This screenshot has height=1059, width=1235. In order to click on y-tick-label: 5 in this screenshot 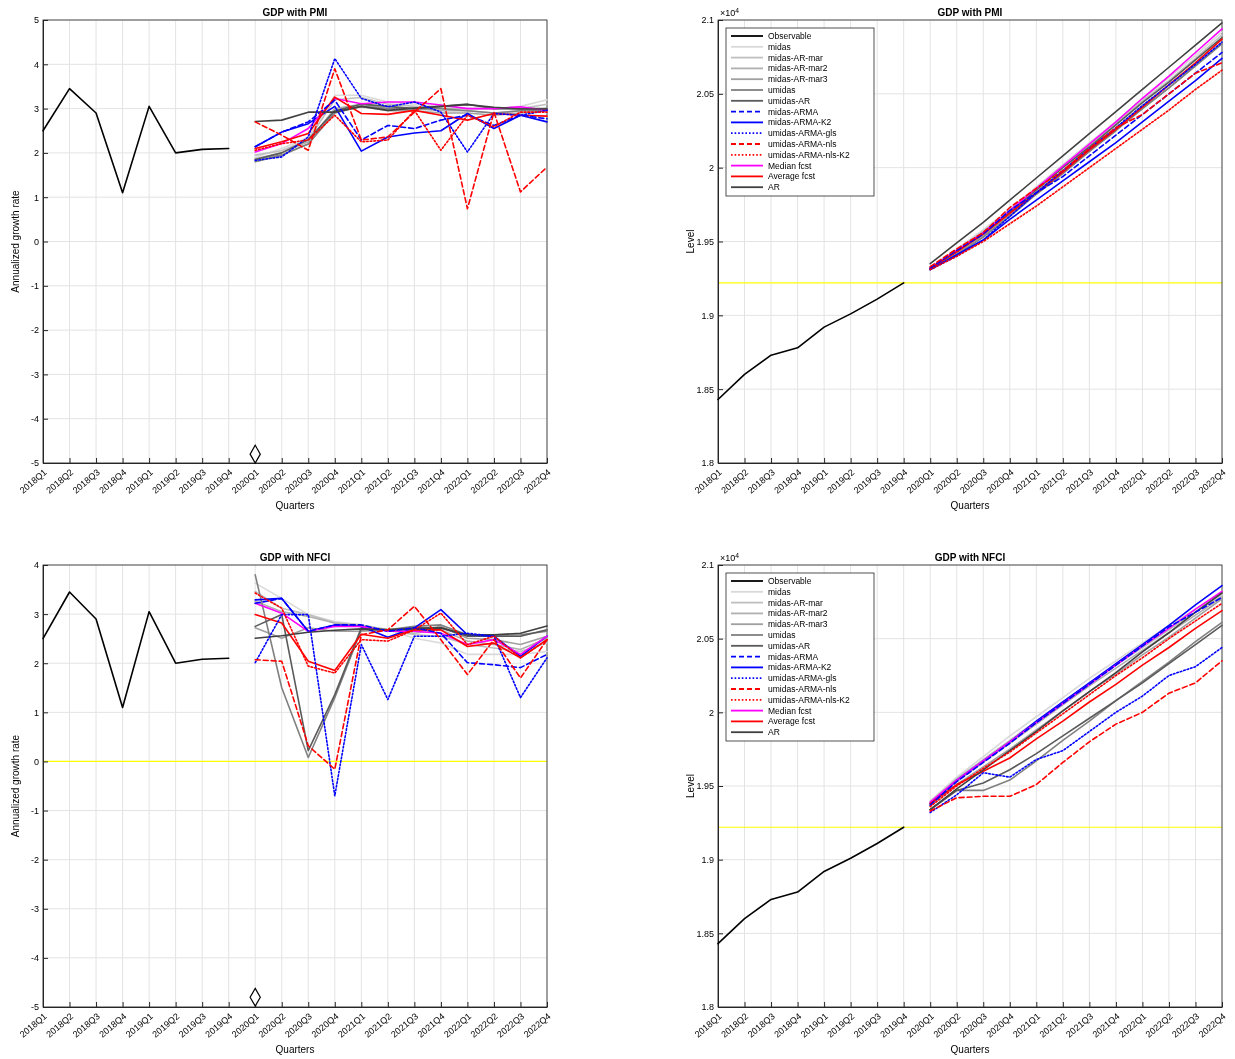, I will do `click(36, 20)`.